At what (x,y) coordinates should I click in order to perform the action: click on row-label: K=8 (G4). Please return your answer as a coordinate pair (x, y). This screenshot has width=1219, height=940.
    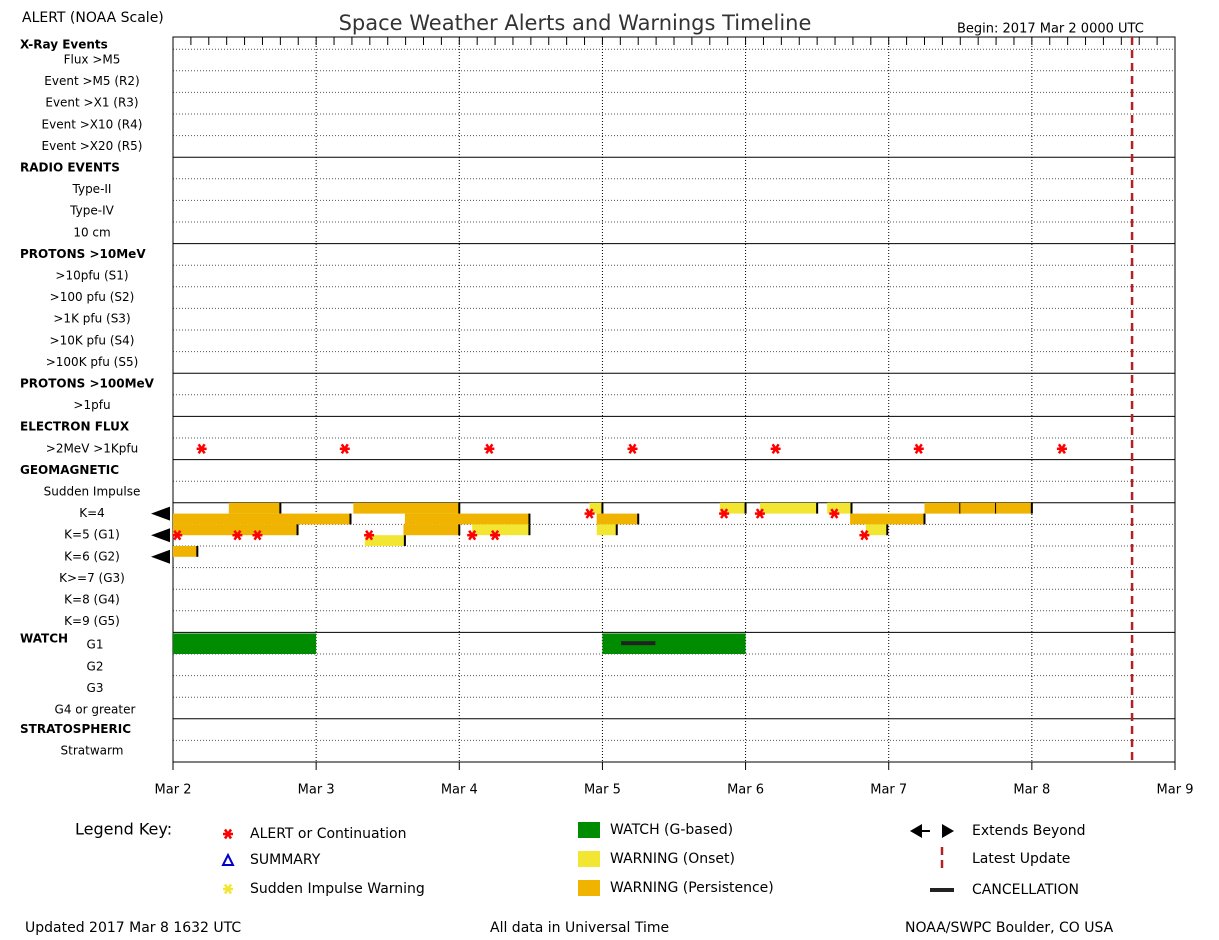
    Looking at the image, I should click on (92, 600).